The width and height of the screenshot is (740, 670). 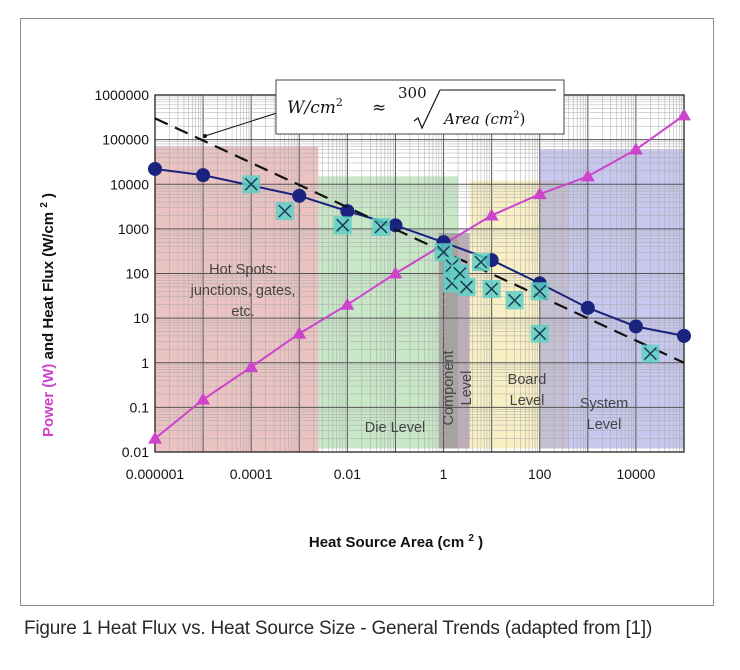 I want to click on y-tick-label-8: 1000000, so click(x=121, y=95).